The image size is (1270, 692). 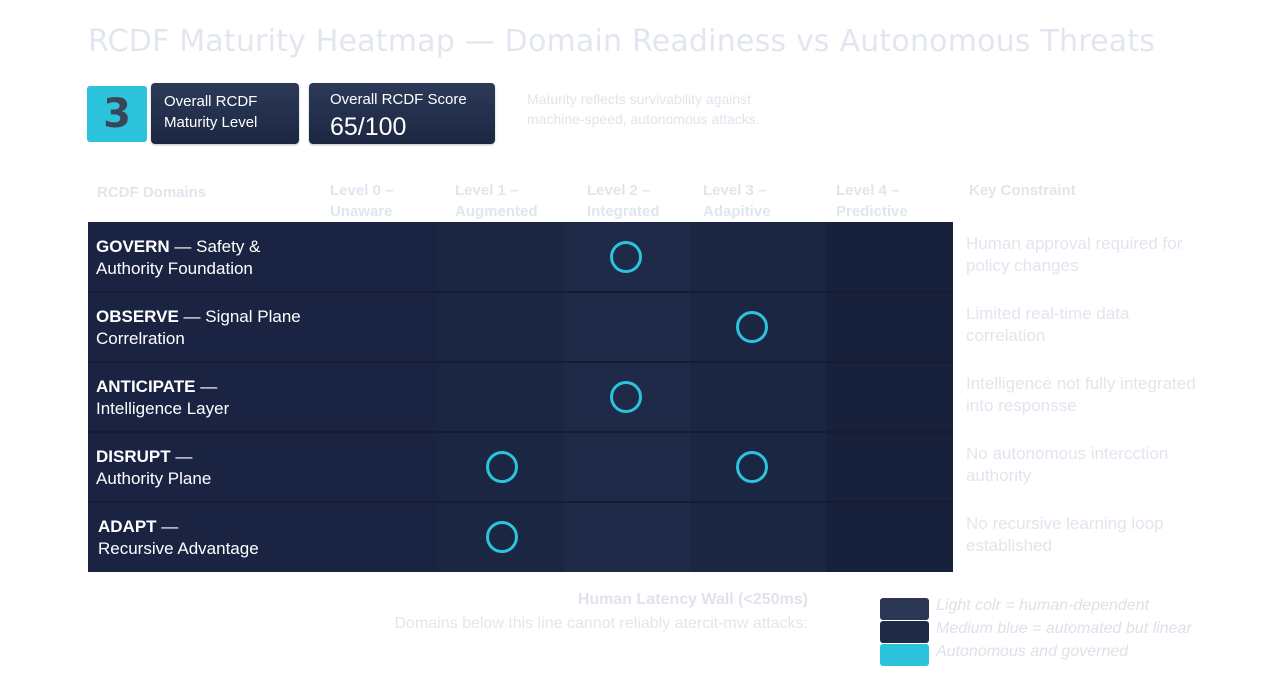 What do you see at coordinates (162, 398) in the screenshot?
I see `domain-label: ANTICIPATE — Intelligence Layer` at bounding box center [162, 398].